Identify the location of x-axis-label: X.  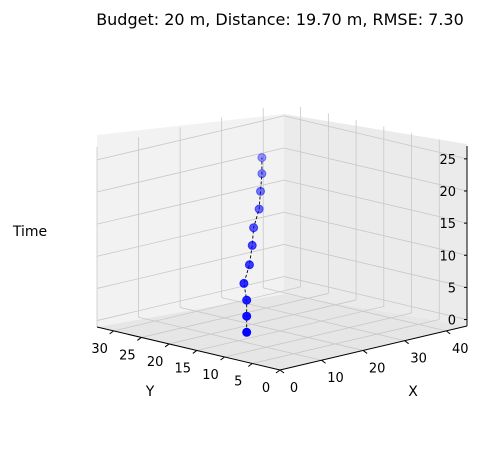
(413, 392).